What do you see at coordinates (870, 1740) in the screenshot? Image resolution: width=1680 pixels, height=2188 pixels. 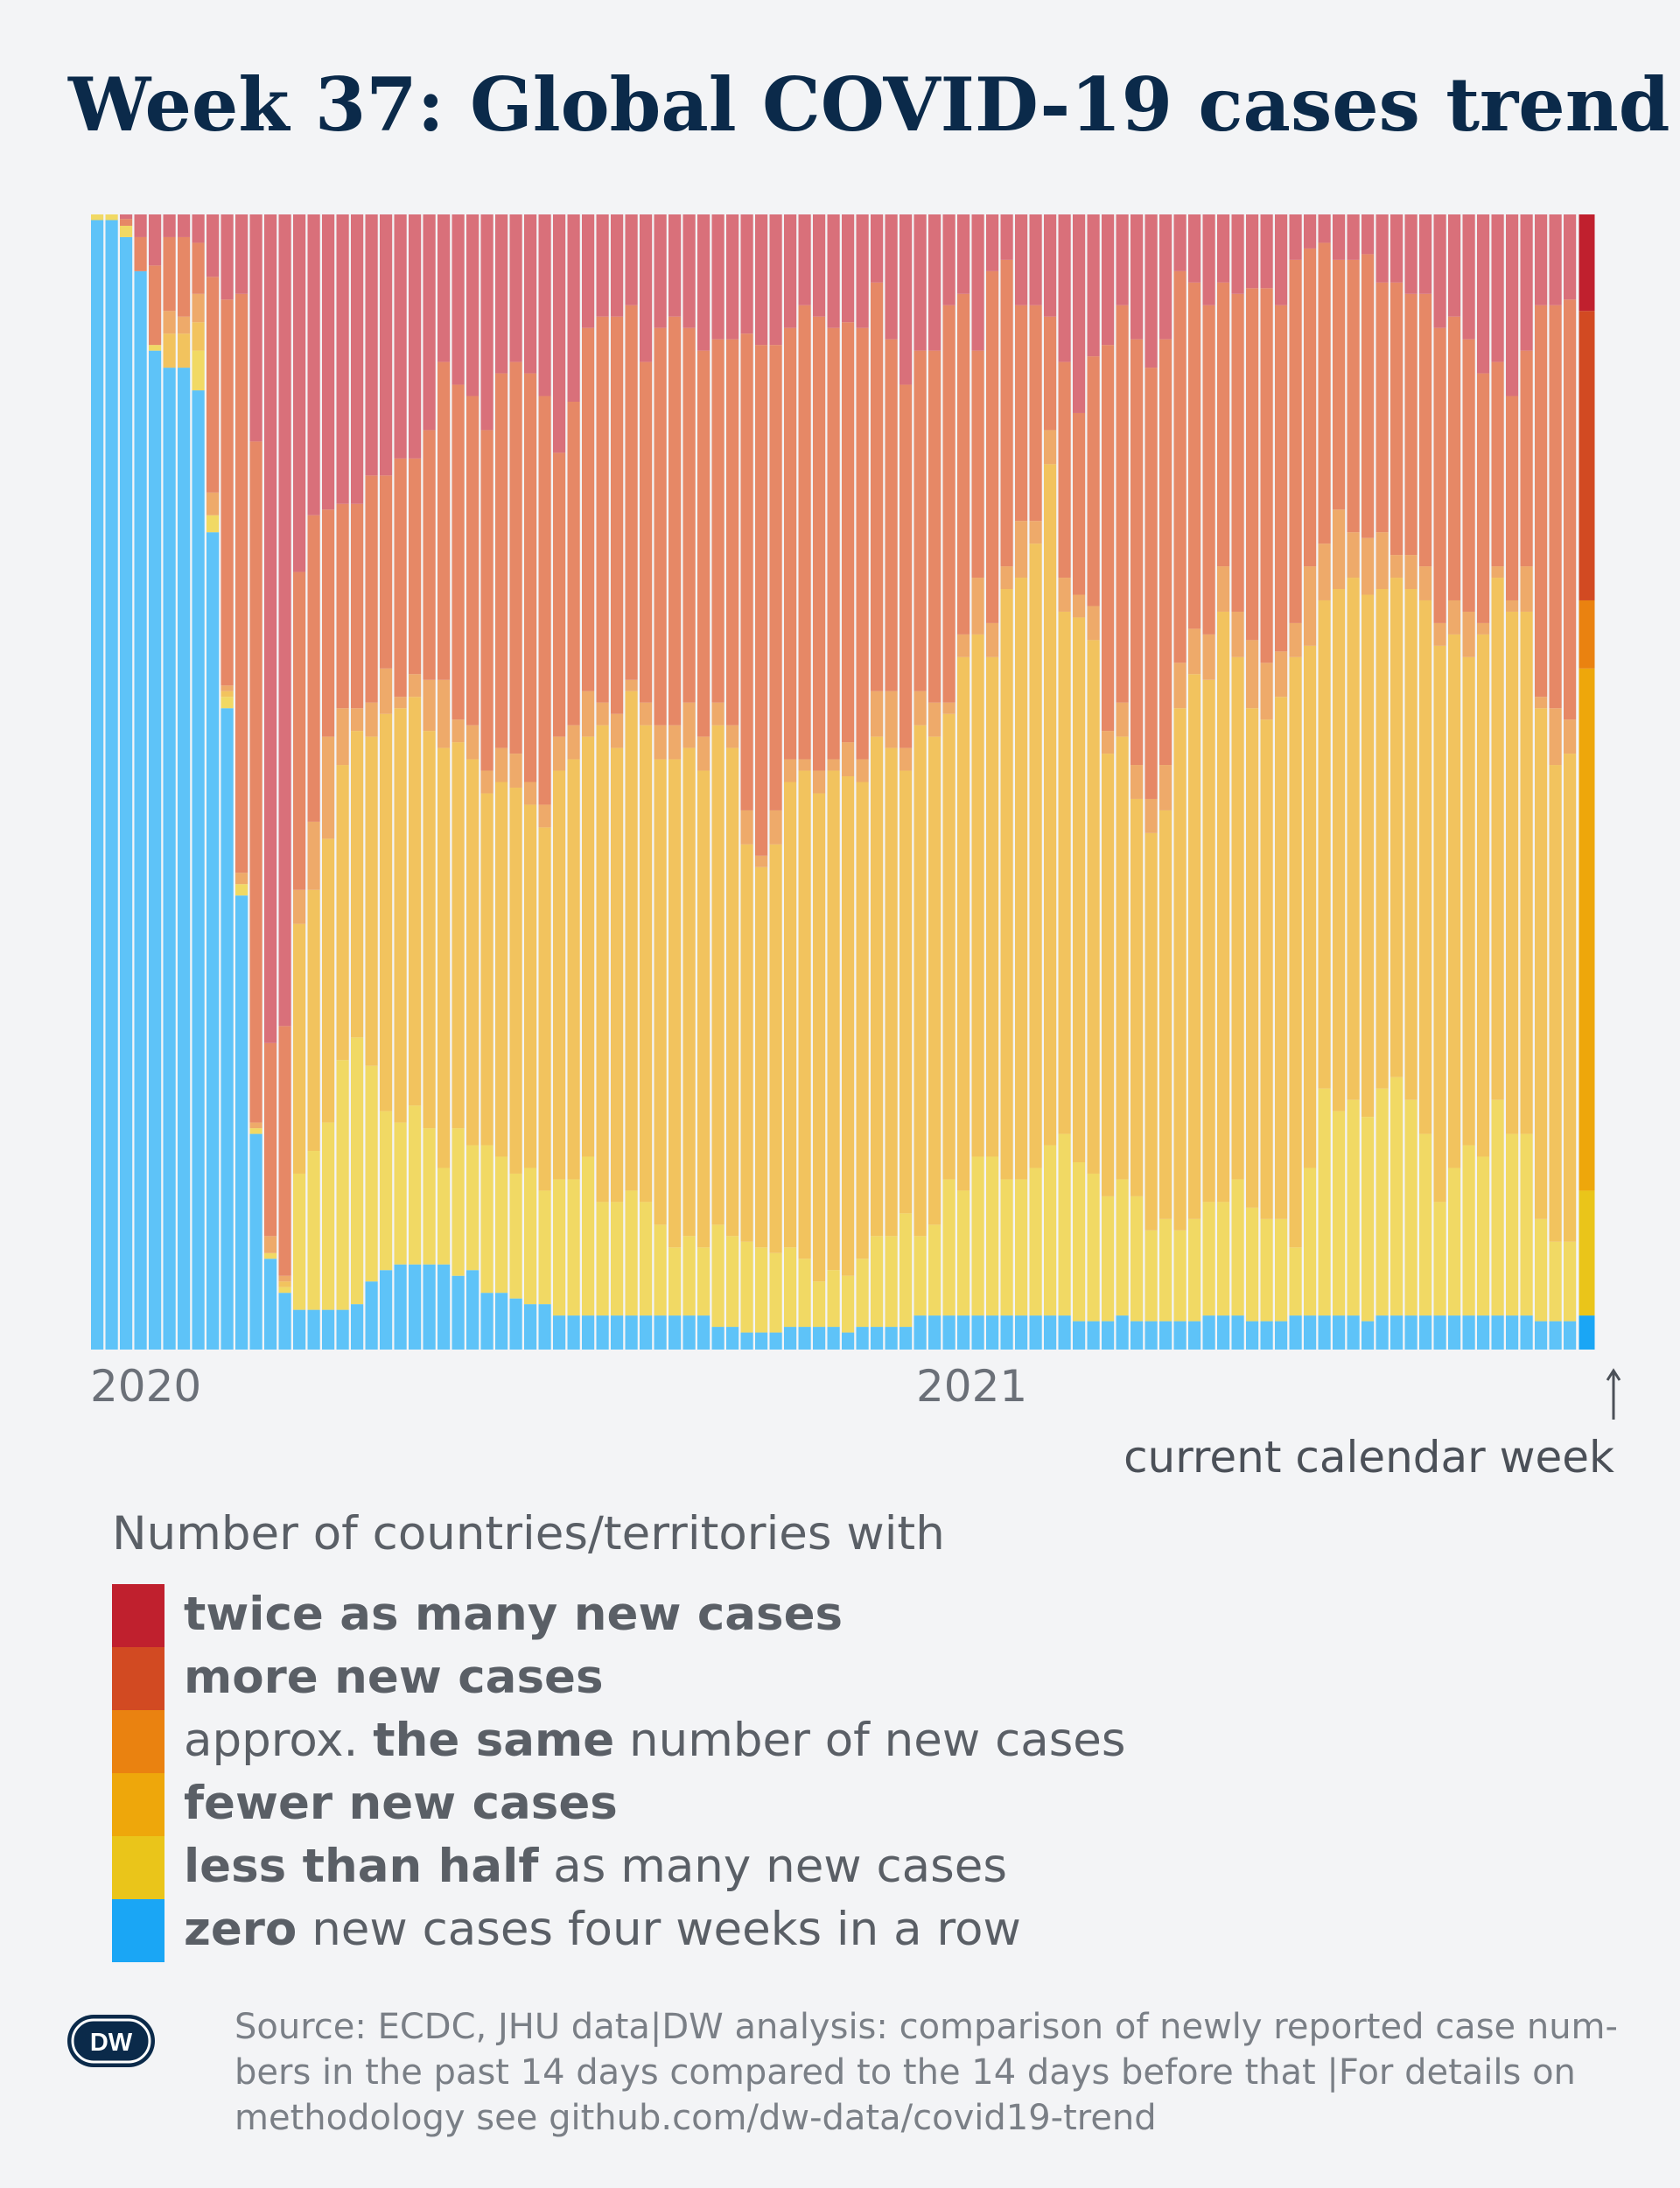 I see `legend-label-part: number of new cases` at bounding box center [870, 1740].